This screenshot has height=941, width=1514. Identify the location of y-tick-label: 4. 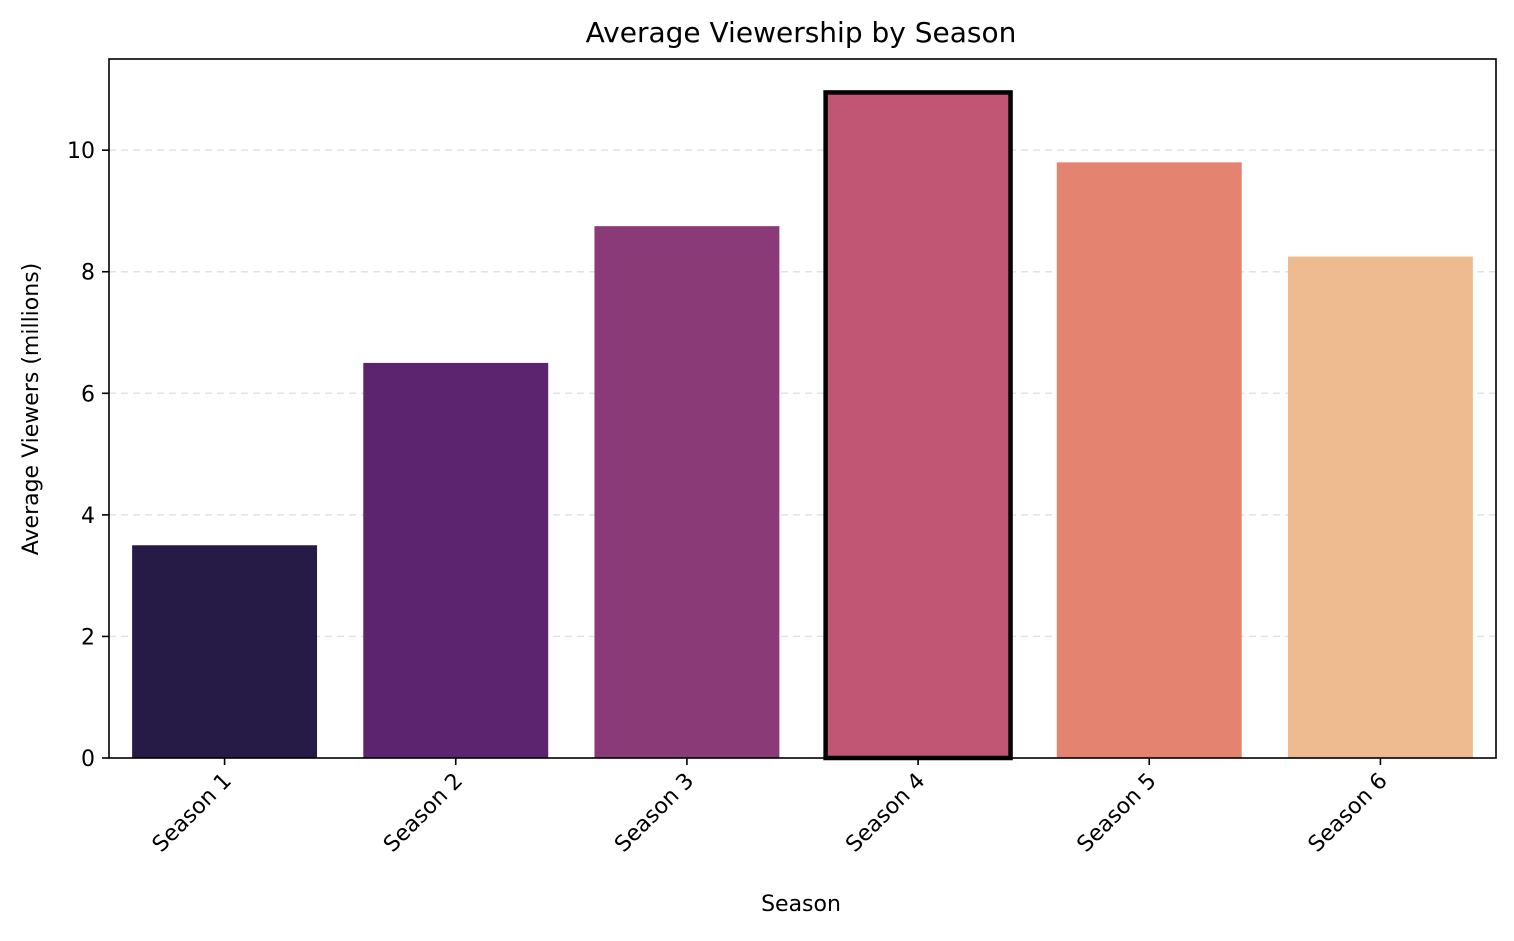
(88, 516).